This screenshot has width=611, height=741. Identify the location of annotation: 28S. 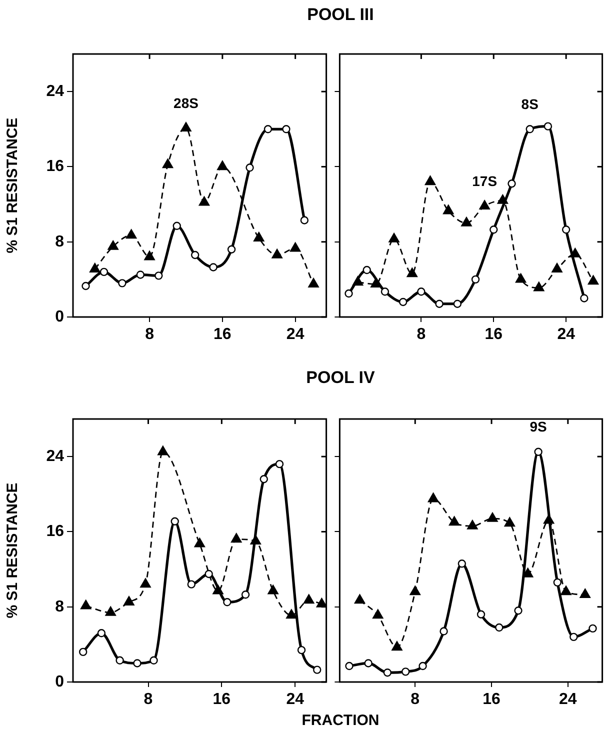
(186, 103).